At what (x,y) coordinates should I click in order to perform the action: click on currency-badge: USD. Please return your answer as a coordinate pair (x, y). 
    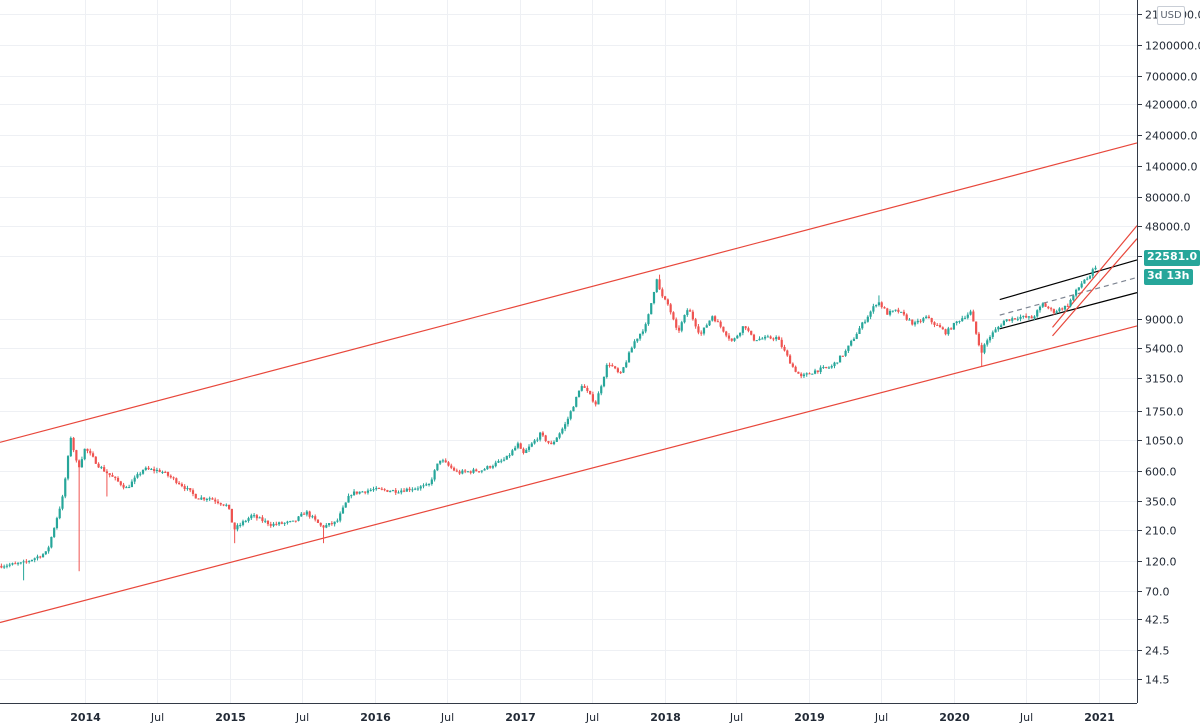
    Looking at the image, I should click on (1171, 15).